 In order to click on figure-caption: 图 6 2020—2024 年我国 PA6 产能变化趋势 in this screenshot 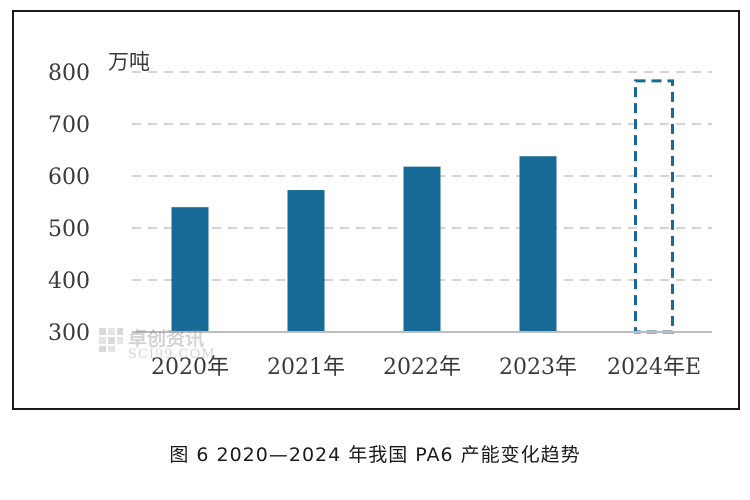, I will do `click(375, 455)`.